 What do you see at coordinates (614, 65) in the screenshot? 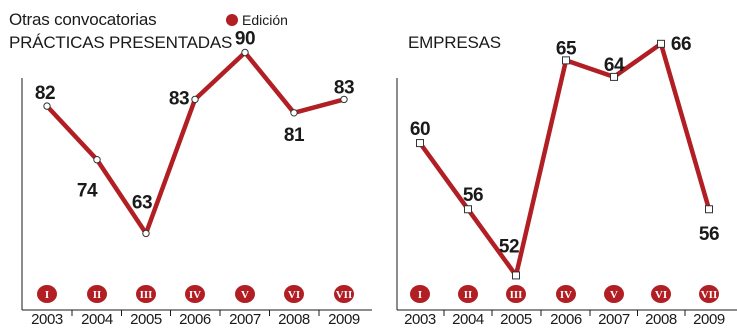
I see `data-label: 64` at bounding box center [614, 65].